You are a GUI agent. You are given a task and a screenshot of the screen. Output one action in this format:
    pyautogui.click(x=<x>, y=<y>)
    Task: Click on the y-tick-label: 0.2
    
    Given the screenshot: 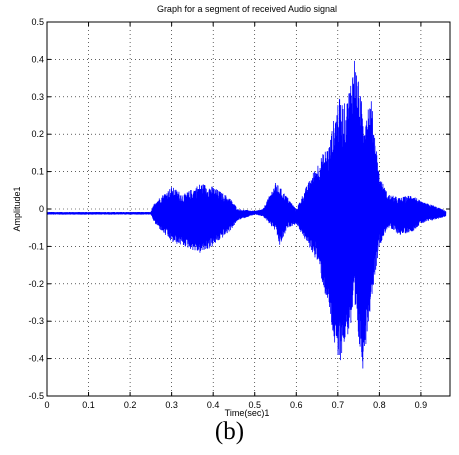 What is the action you would take?
    pyautogui.click(x=37, y=134)
    